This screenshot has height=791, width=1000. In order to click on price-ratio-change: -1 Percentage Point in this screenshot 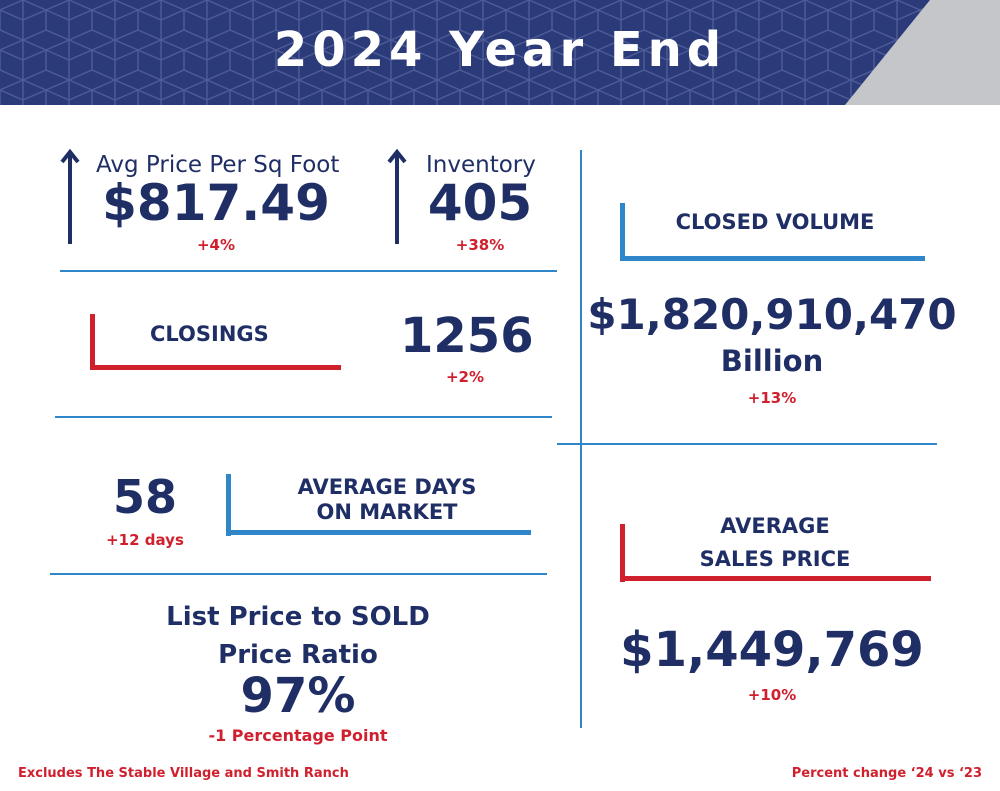, I will do `click(298, 735)`.